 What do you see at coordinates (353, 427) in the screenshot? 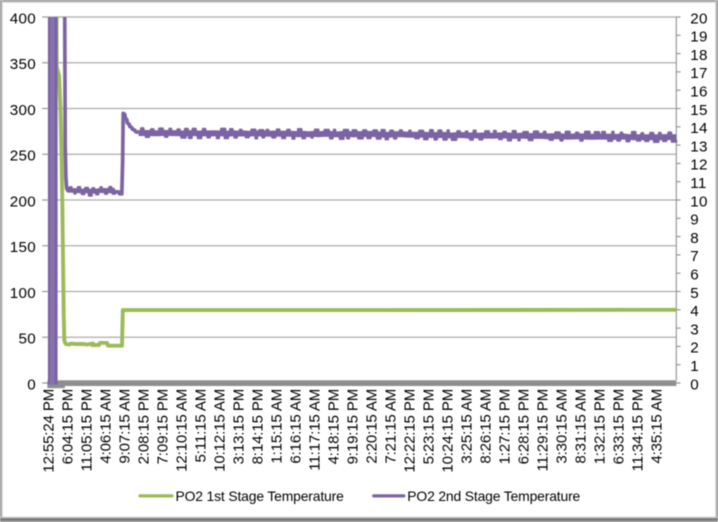
I see `svg-text: 9:19:15 PM` at bounding box center [353, 427].